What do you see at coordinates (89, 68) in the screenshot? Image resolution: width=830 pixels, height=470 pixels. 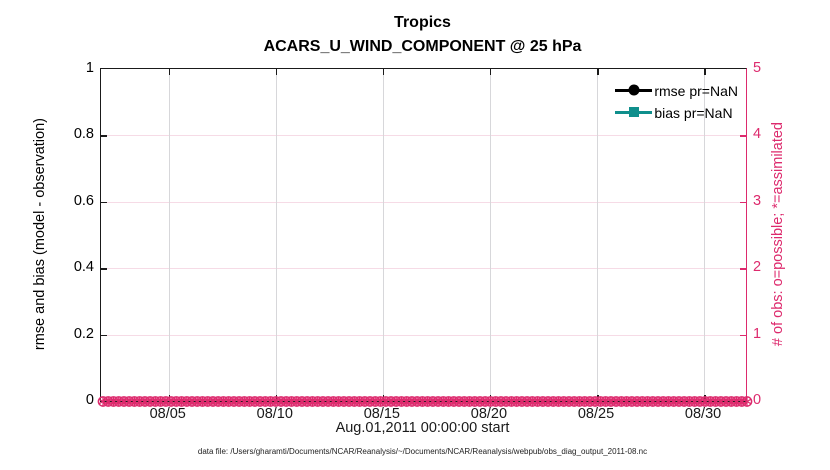 I see `left-y-tick-label: 1` at bounding box center [89, 68].